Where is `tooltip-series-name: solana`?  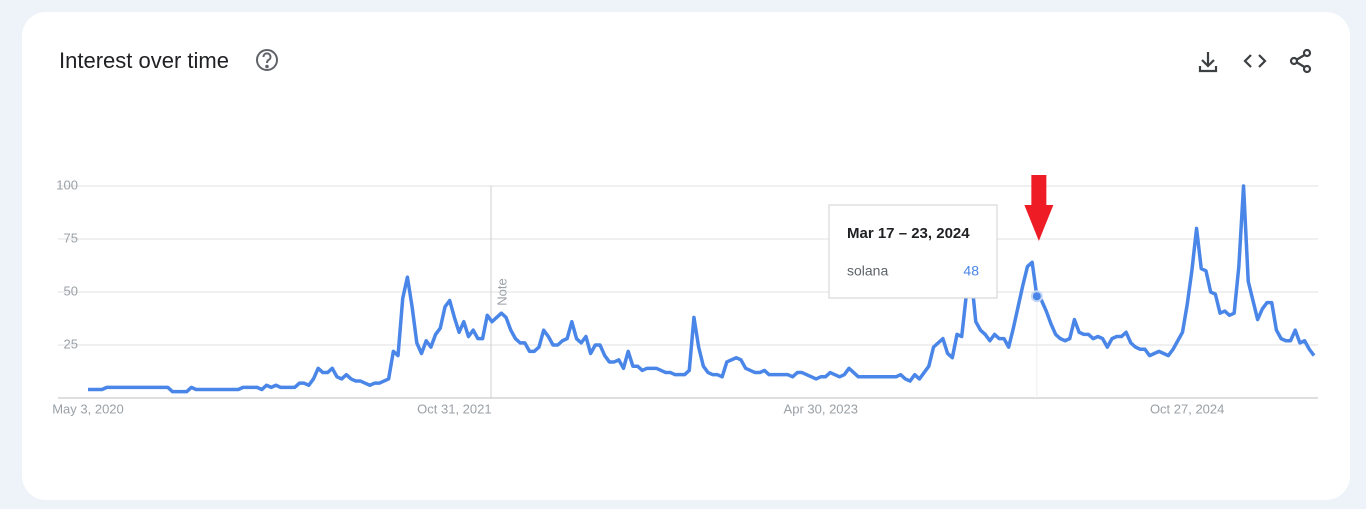 tooltip-series-name: solana is located at coordinates (867, 271).